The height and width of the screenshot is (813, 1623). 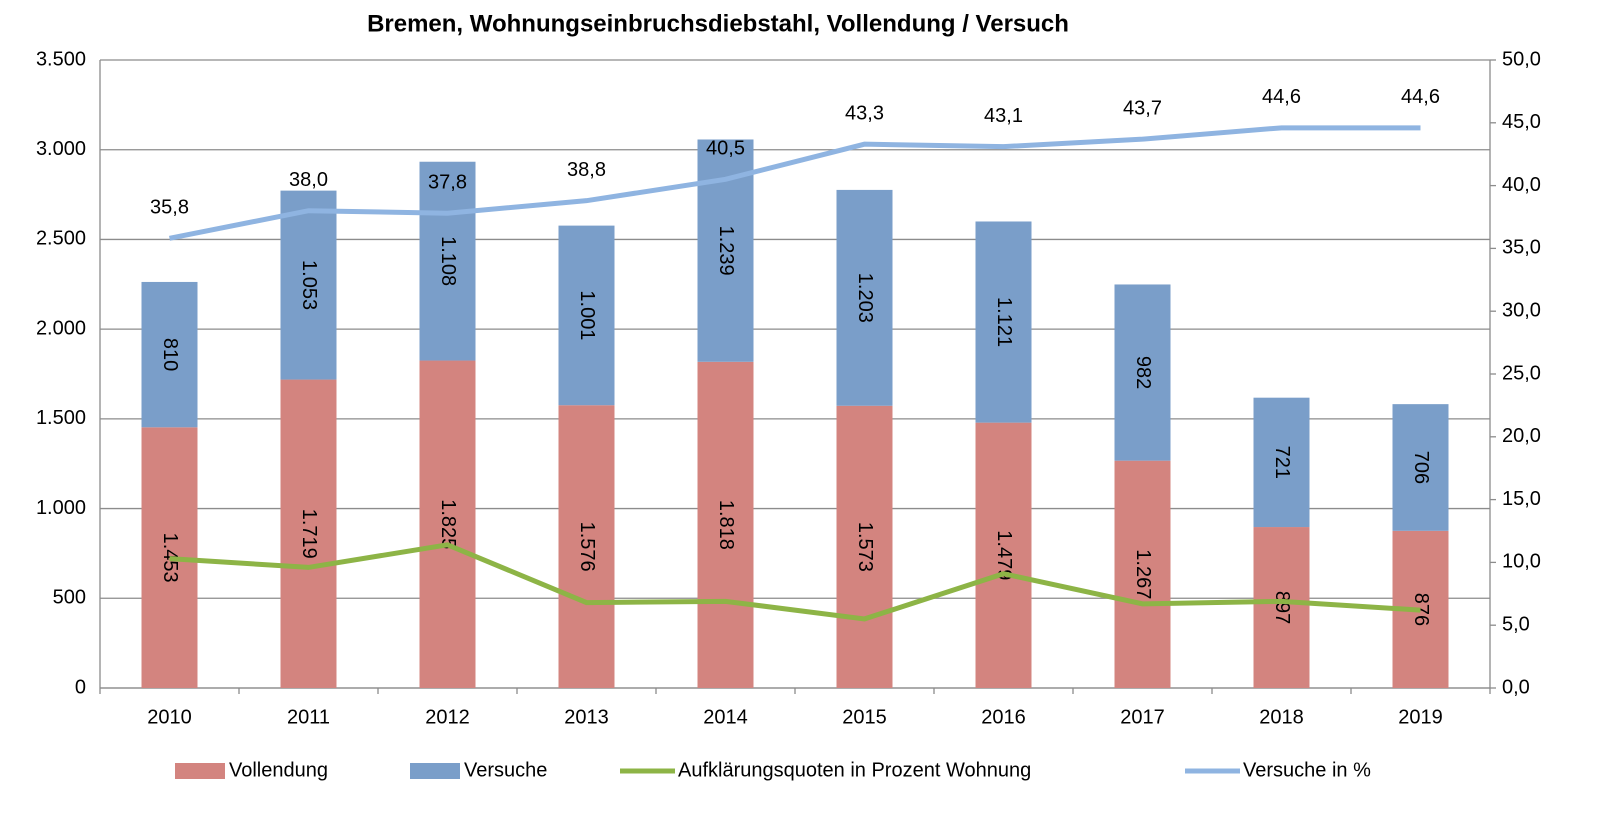 I want to click on x-tick-label: 2018, so click(x=1281, y=717).